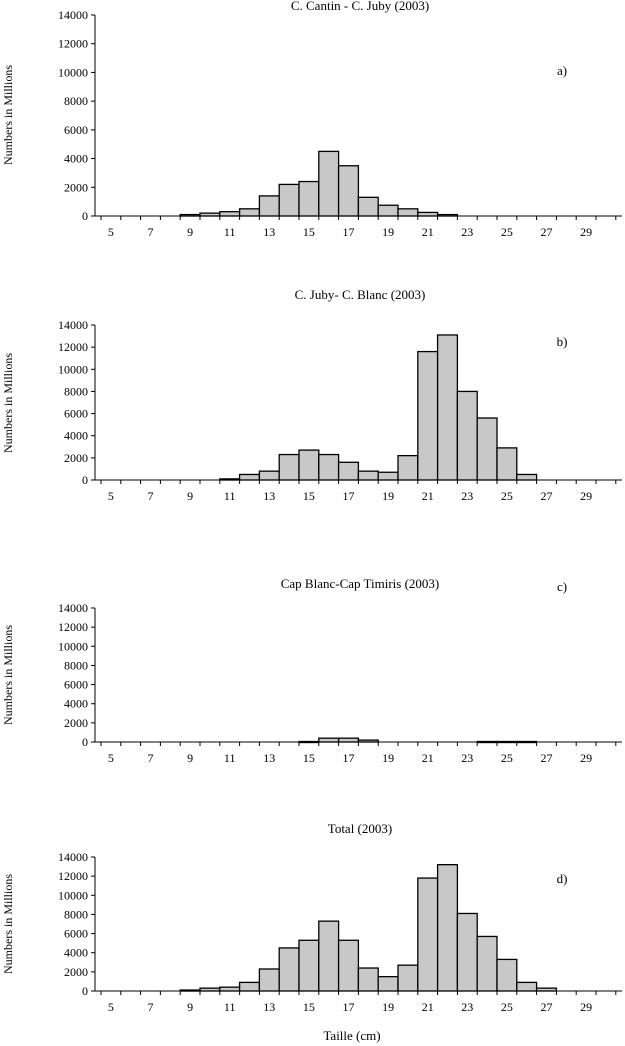 The image size is (625, 1046). Describe the element at coordinates (351, 1035) in the screenshot. I see `x-axis-label: Taille (cm)` at that location.